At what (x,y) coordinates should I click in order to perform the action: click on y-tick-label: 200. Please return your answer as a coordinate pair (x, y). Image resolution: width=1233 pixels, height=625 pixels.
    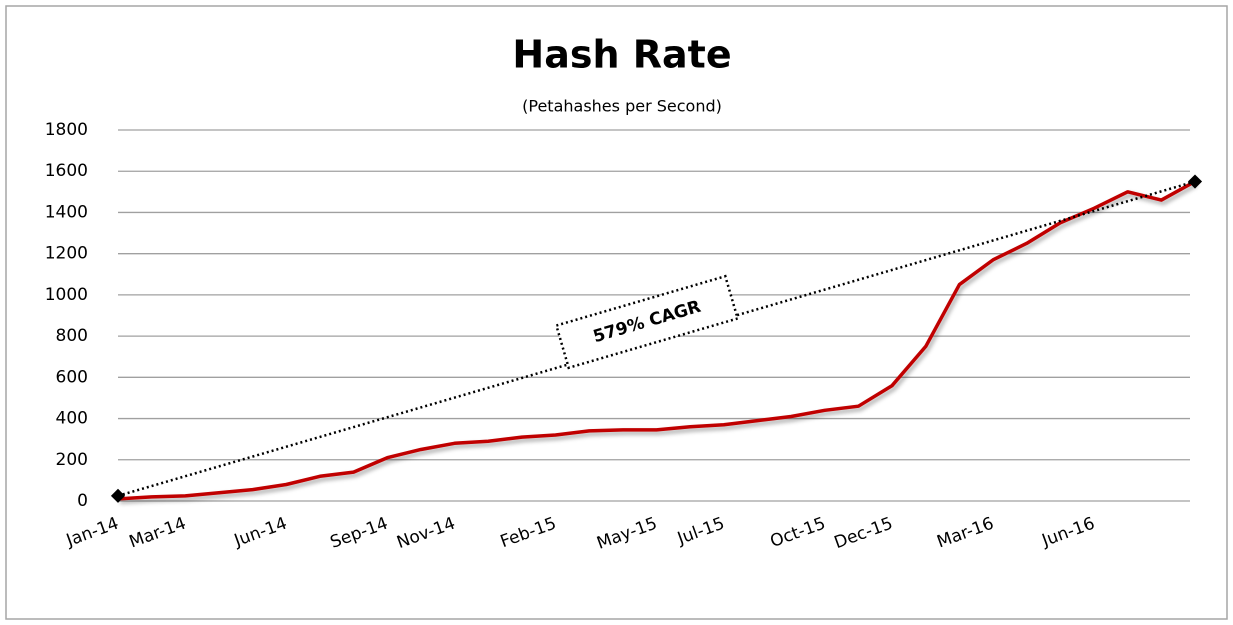
    Looking at the image, I should click on (72, 460).